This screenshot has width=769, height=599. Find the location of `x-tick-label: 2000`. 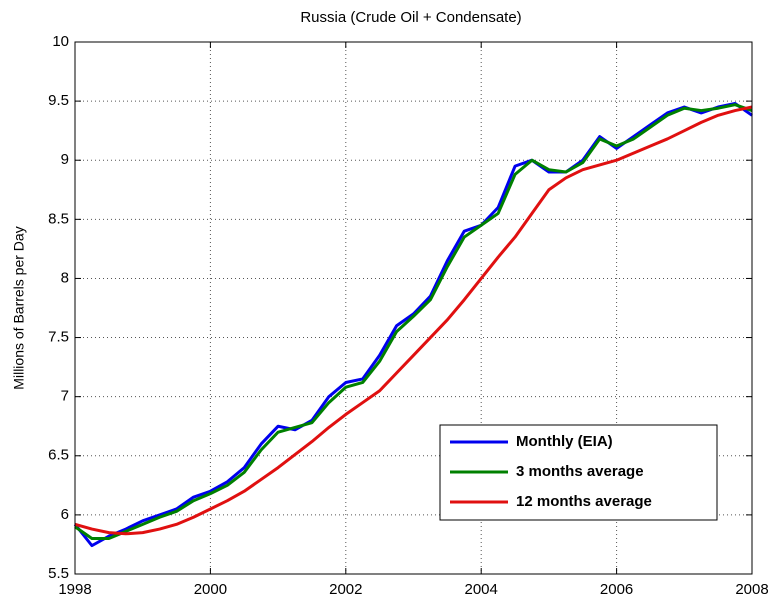

x-tick-label: 2000 is located at coordinates (210, 589).